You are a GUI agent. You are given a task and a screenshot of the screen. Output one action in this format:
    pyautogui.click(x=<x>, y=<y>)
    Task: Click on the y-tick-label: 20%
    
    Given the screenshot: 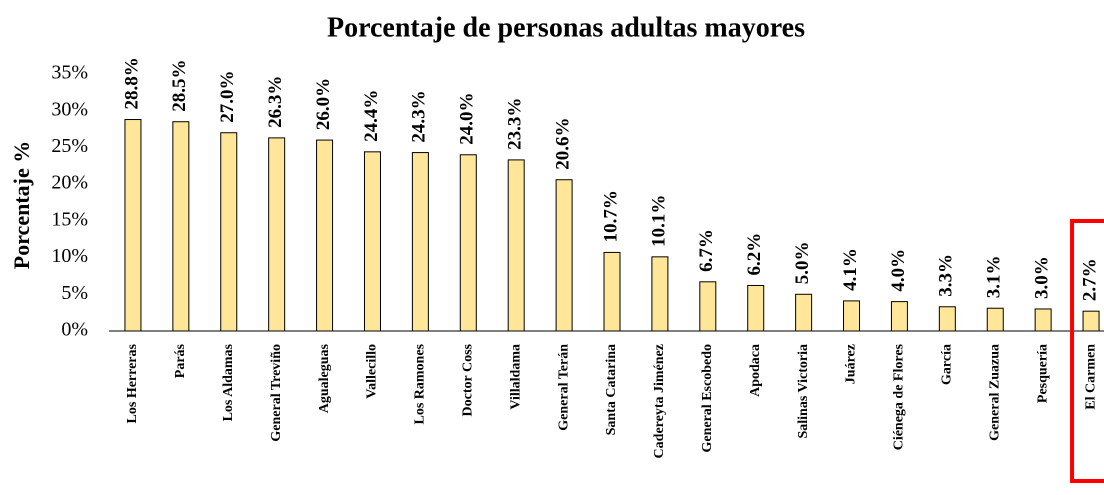 What is the action you would take?
    pyautogui.click(x=69, y=183)
    